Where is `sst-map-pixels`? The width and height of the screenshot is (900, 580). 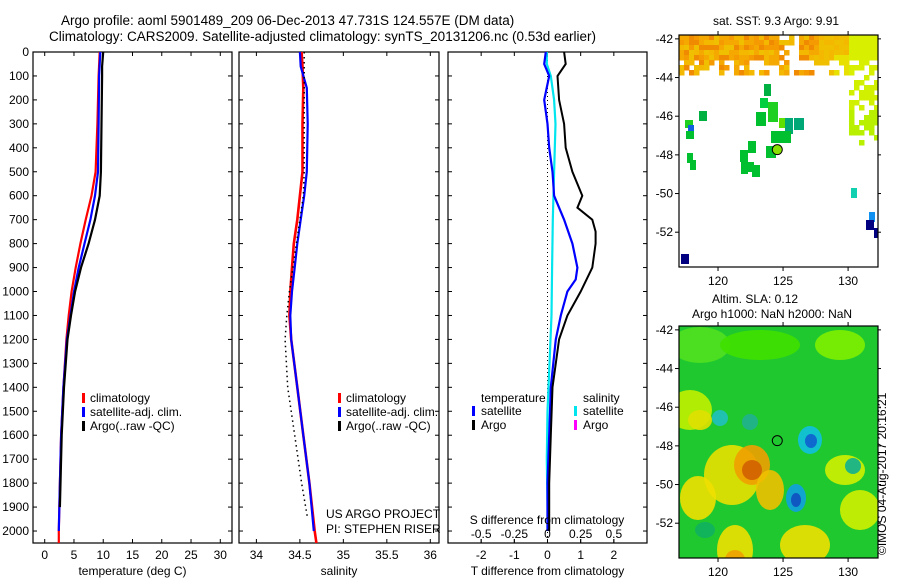
sst-map-pixels is located at coordinates (778, 149).